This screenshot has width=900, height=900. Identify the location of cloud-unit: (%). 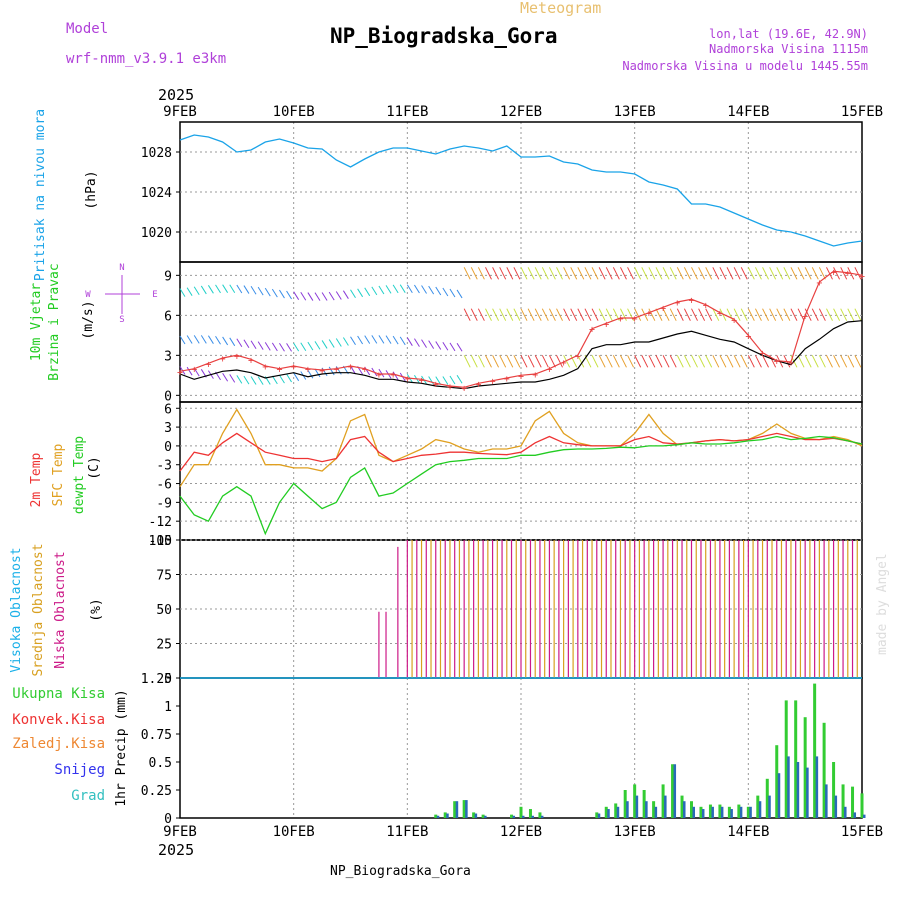
(96, 609).